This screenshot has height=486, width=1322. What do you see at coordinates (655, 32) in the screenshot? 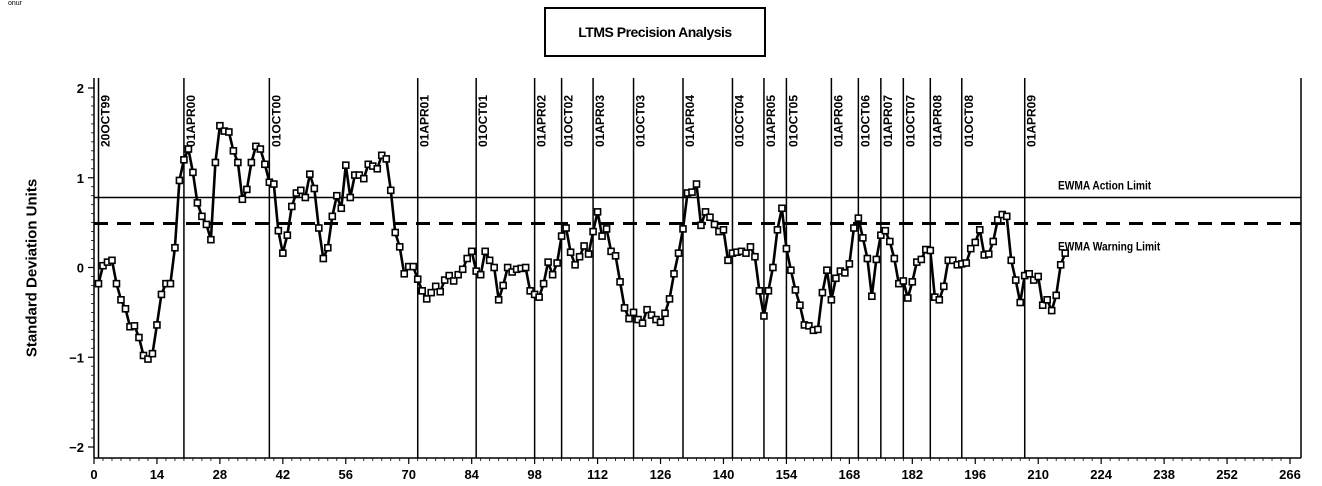
I see `chart-title-box: LTMS Precision Analysis` at bounding box center [655, 32].